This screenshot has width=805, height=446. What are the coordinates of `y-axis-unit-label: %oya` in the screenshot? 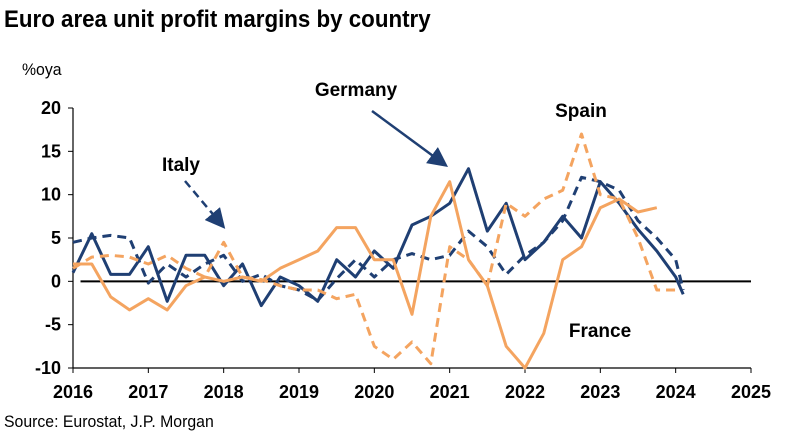 It's located at (42, 69).